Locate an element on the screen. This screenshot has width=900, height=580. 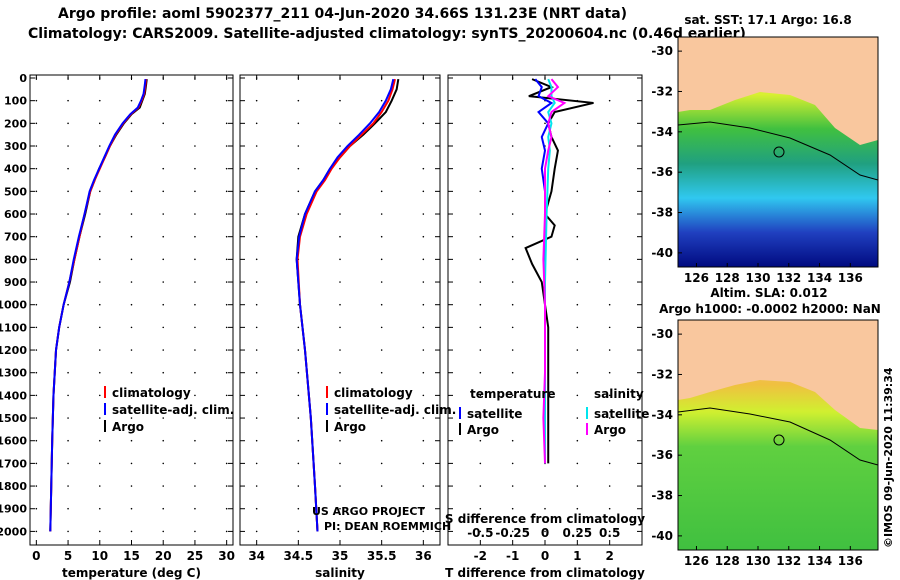
map-lat-label: -38 is located at coordinates (662, 213).